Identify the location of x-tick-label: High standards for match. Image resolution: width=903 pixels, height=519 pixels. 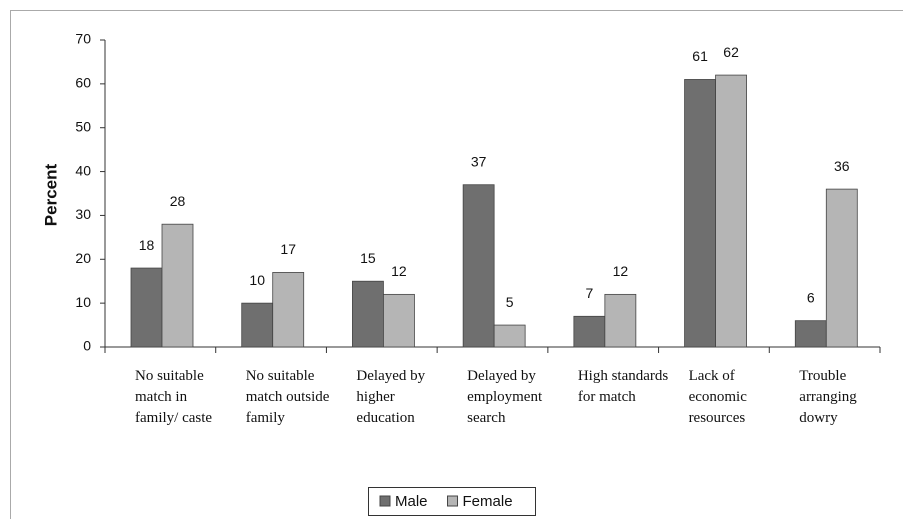
(623, 386).